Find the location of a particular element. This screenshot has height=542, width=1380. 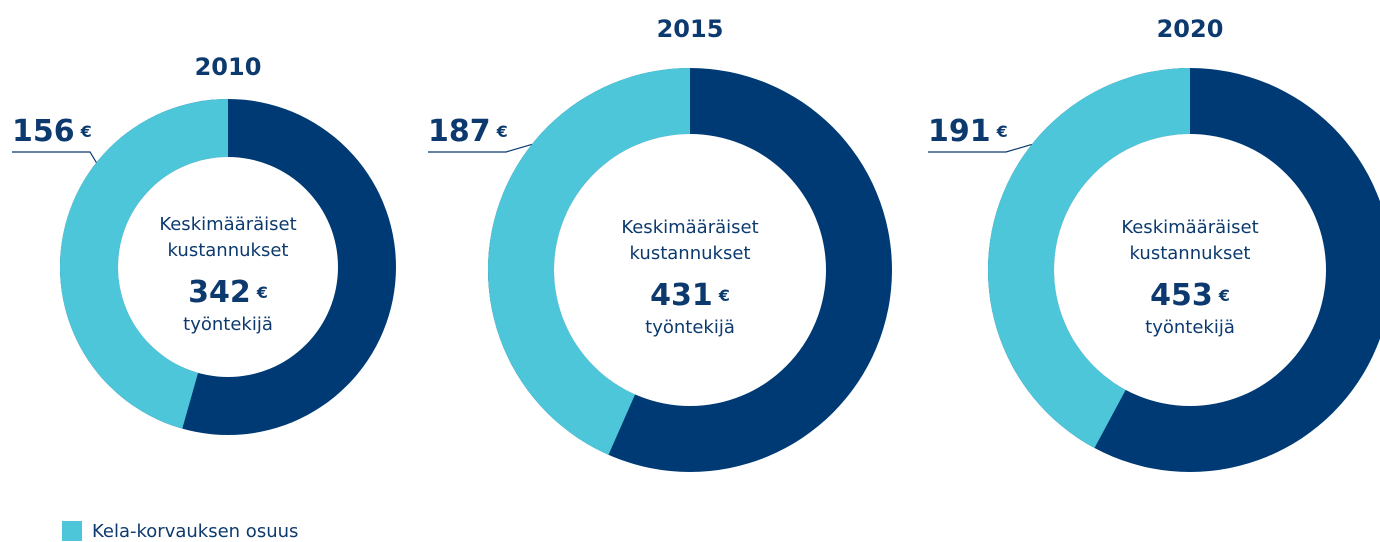

kela-label: 187 € is located at coordinates (468, 131).